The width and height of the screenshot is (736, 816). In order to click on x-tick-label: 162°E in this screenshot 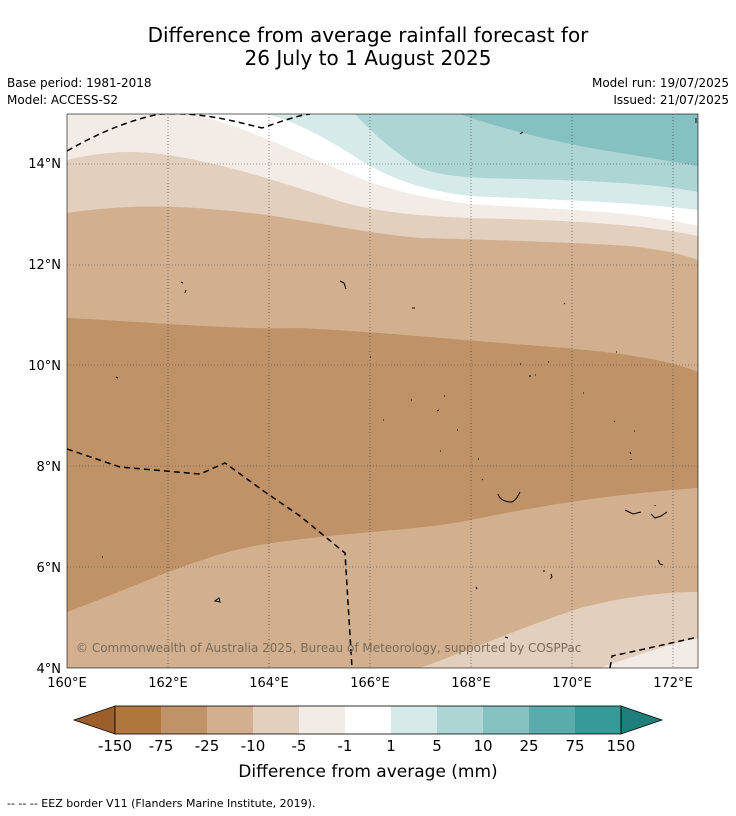, I will do `click(168, 683)`.